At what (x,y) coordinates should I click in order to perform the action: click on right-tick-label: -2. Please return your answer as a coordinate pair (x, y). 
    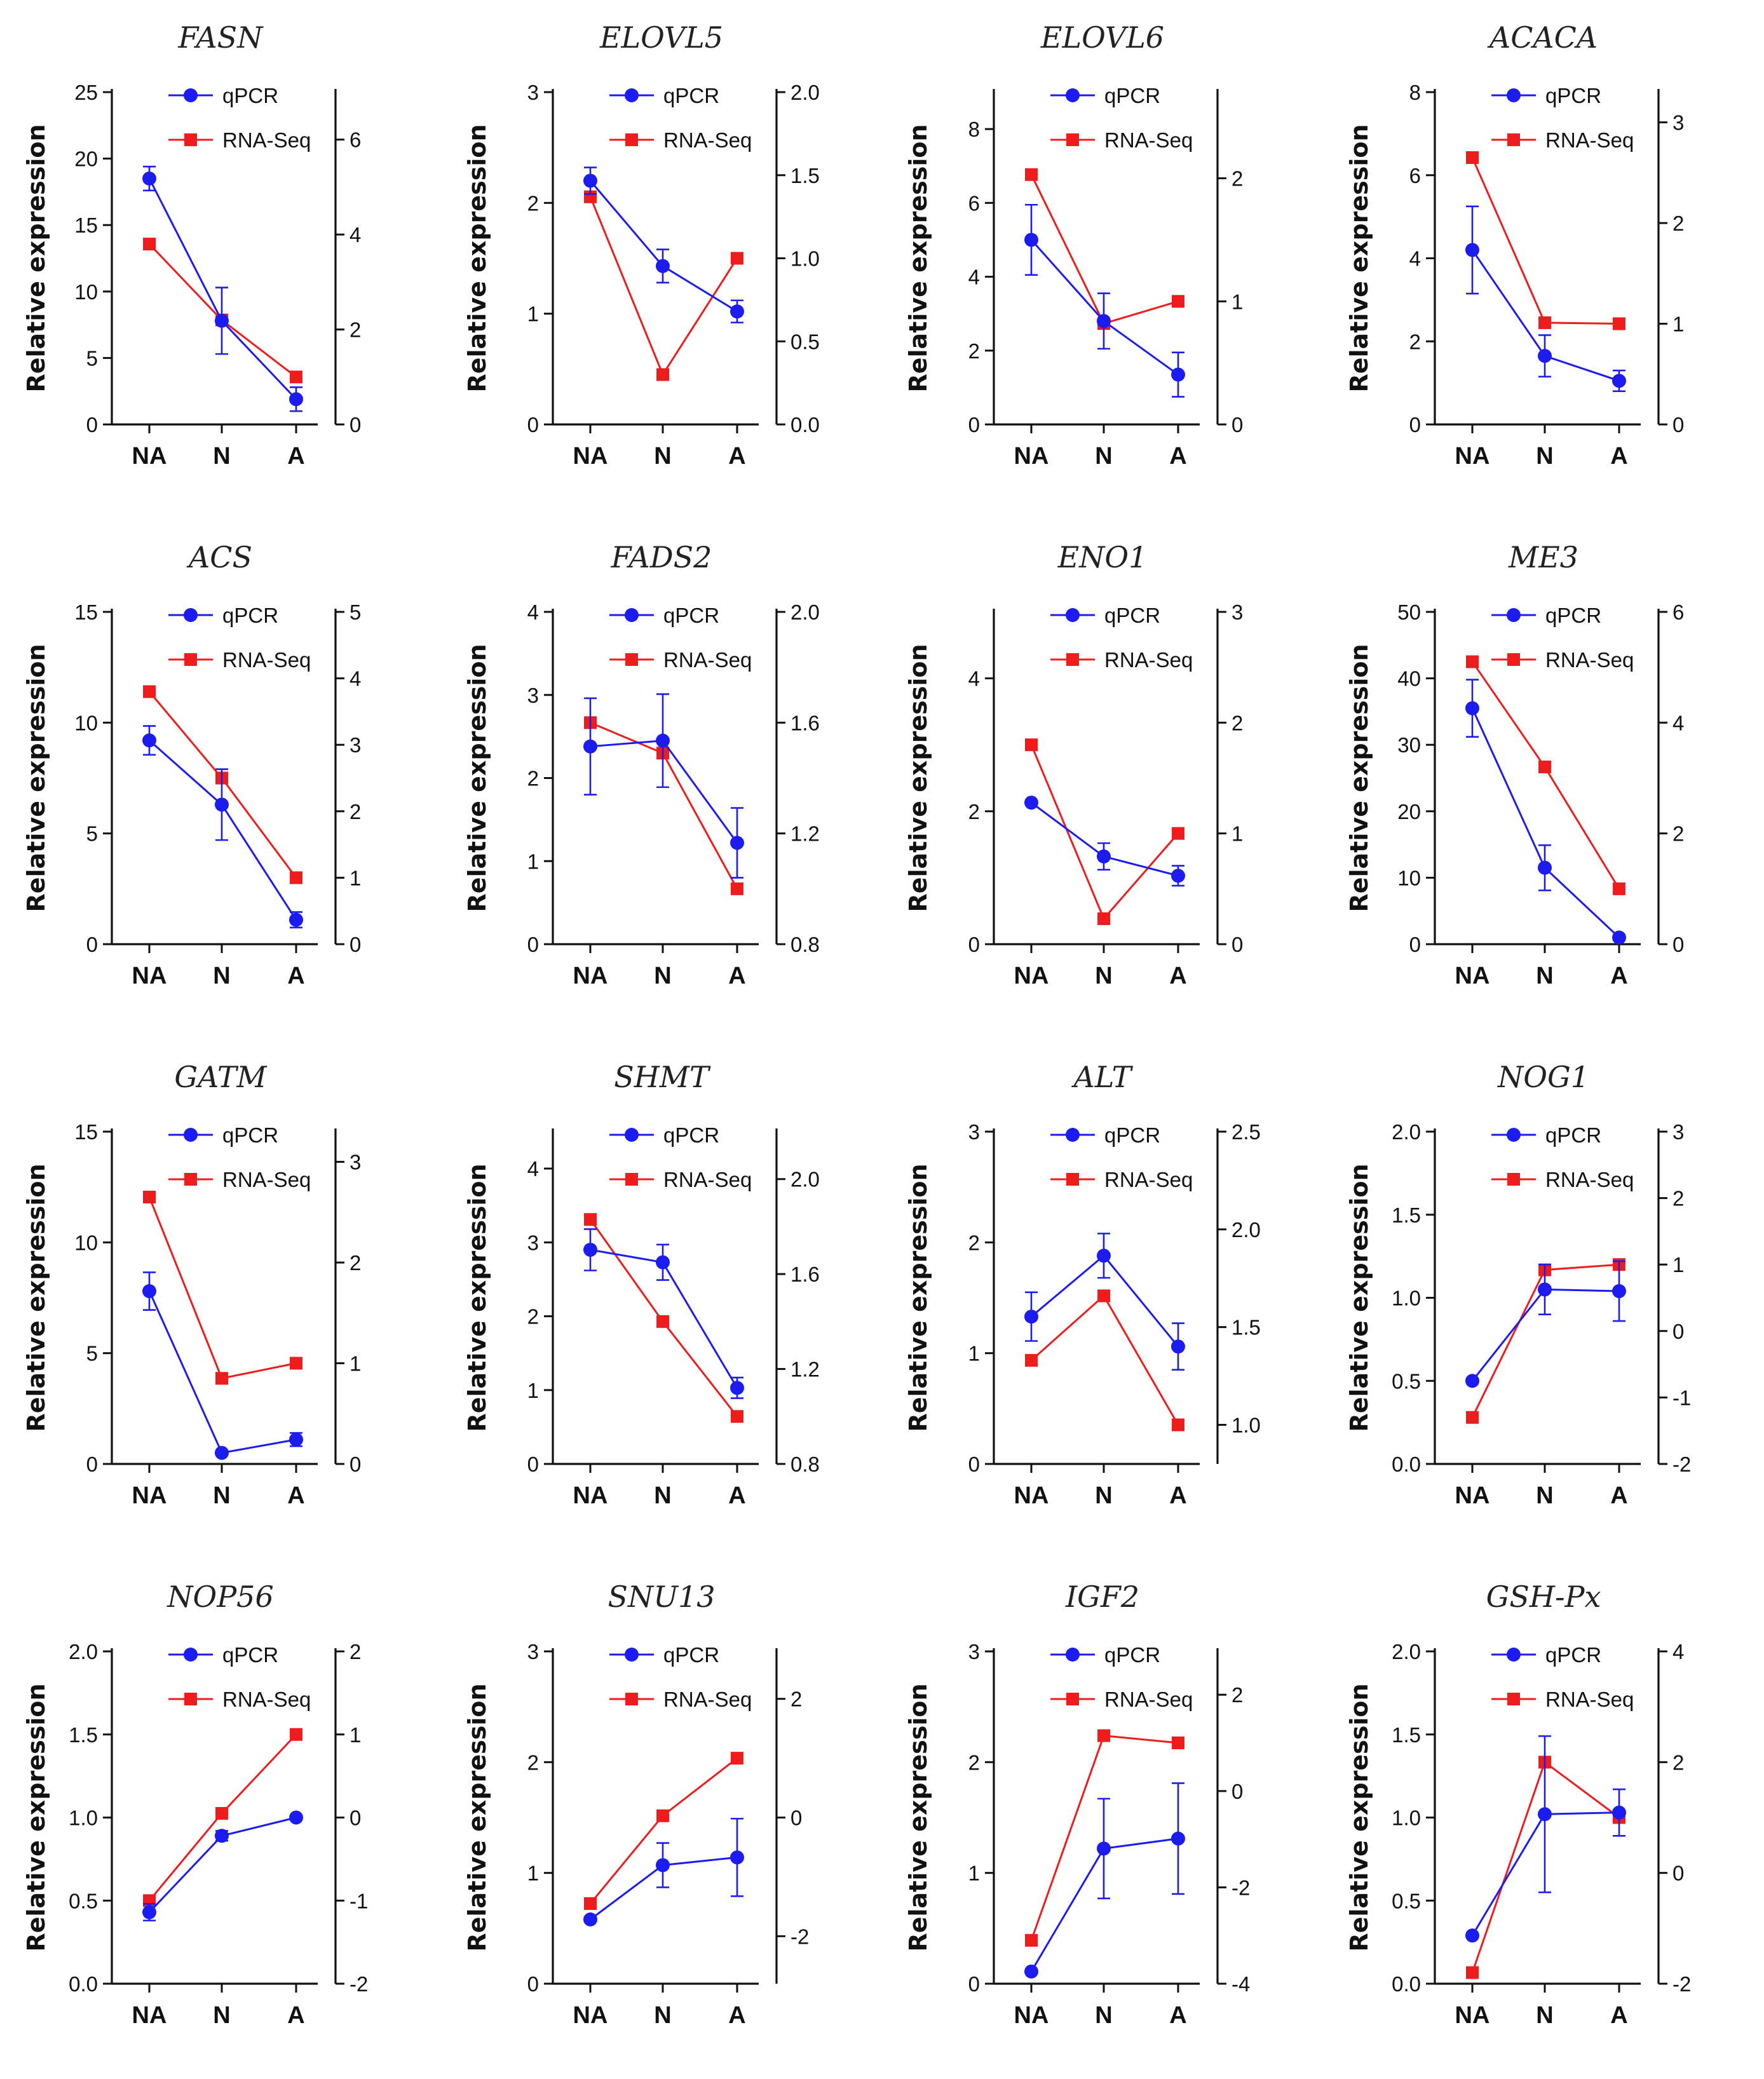
    Looking at the image, I should click on (1681, 1984).